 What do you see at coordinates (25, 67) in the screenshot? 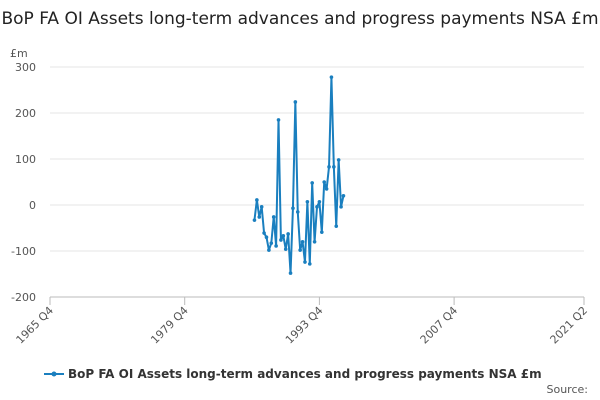
I see `y-tick-label: 300` at bounding box center [25, 67].